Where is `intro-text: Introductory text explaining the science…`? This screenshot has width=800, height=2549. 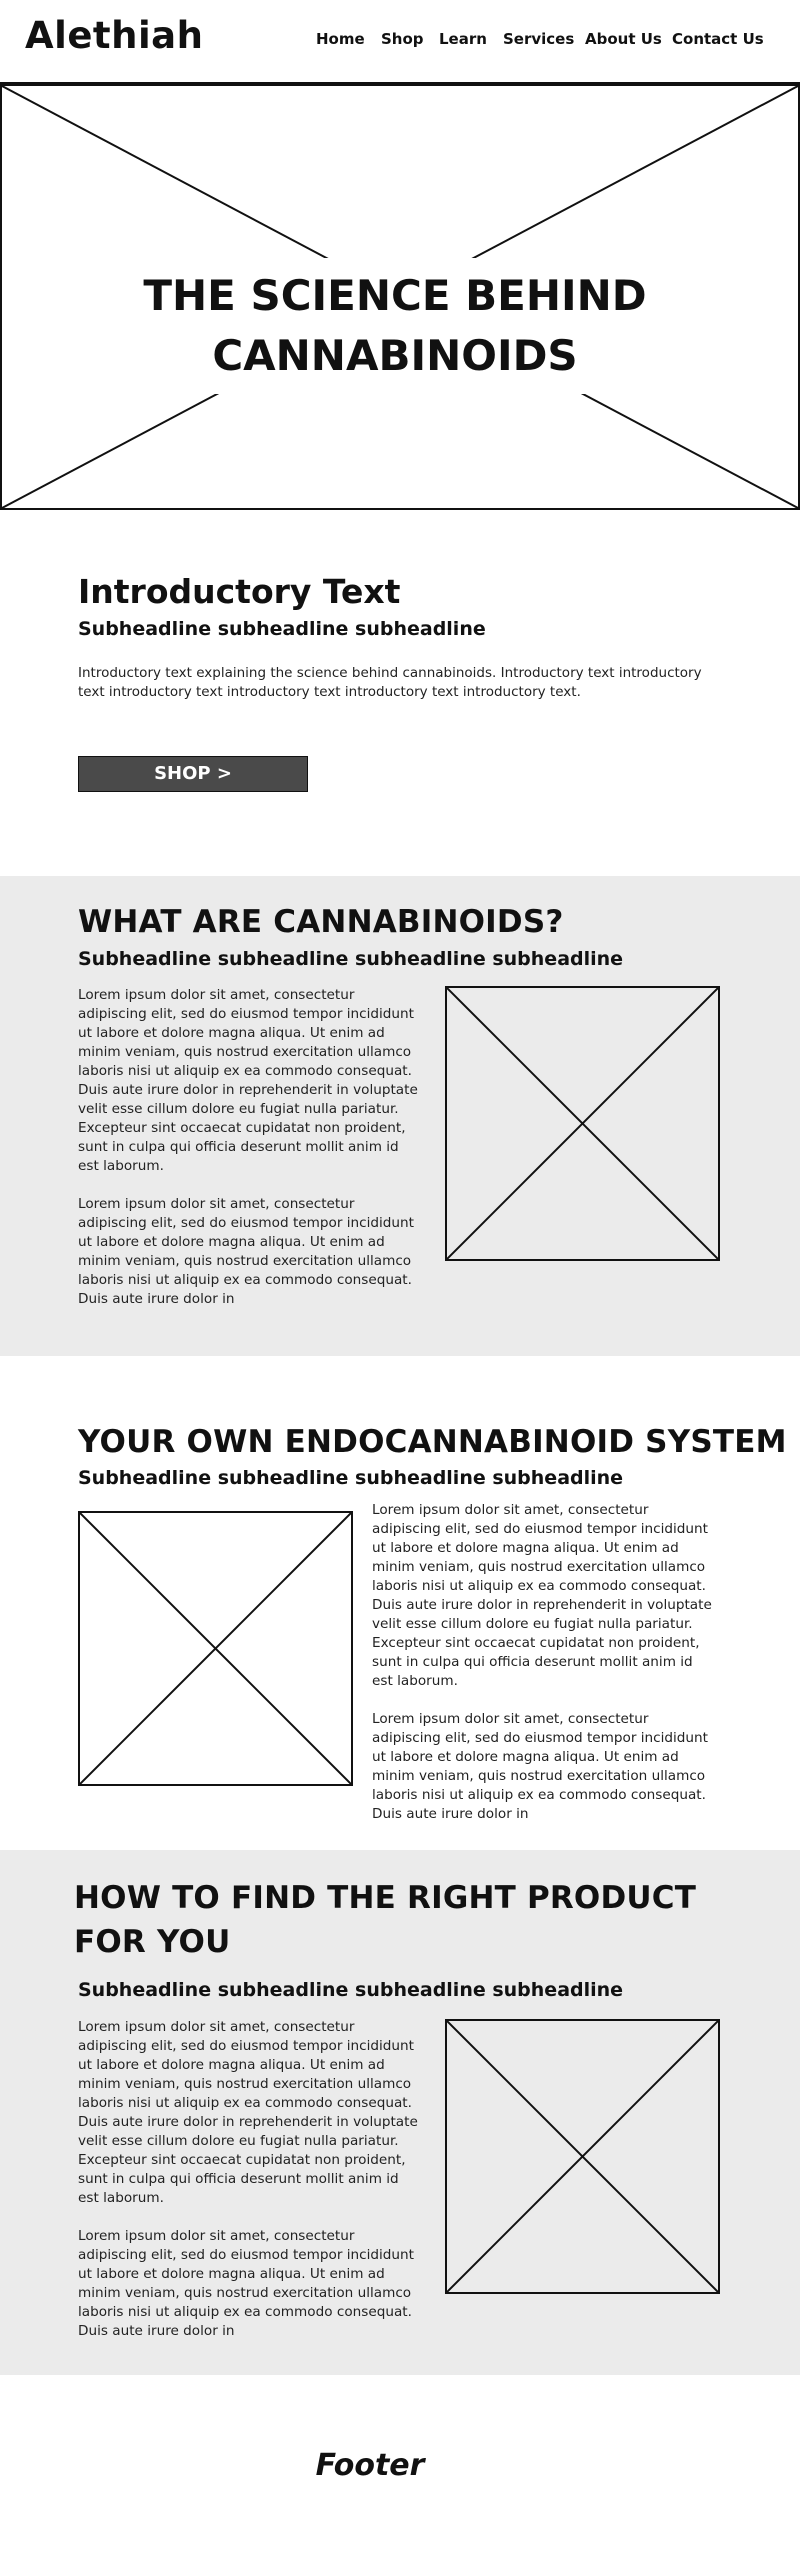 intro-text: Introductory text explaining the science… is located at coordinates (390, 682).